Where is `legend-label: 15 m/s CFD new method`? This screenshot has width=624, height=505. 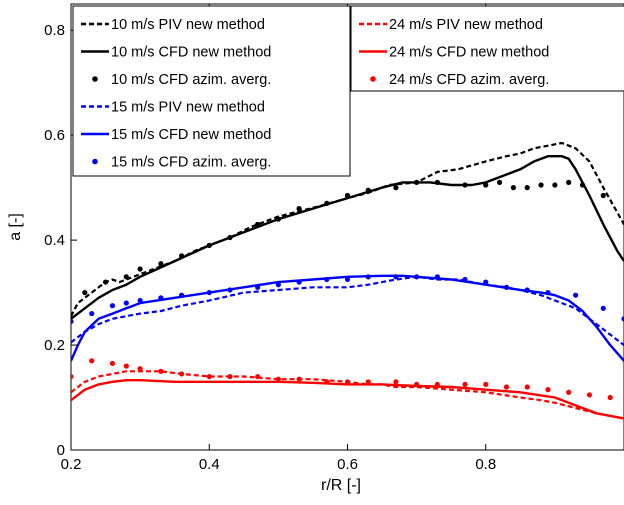
legend-label: 15 m/s CFD new method is located at coordinates (191, 135).